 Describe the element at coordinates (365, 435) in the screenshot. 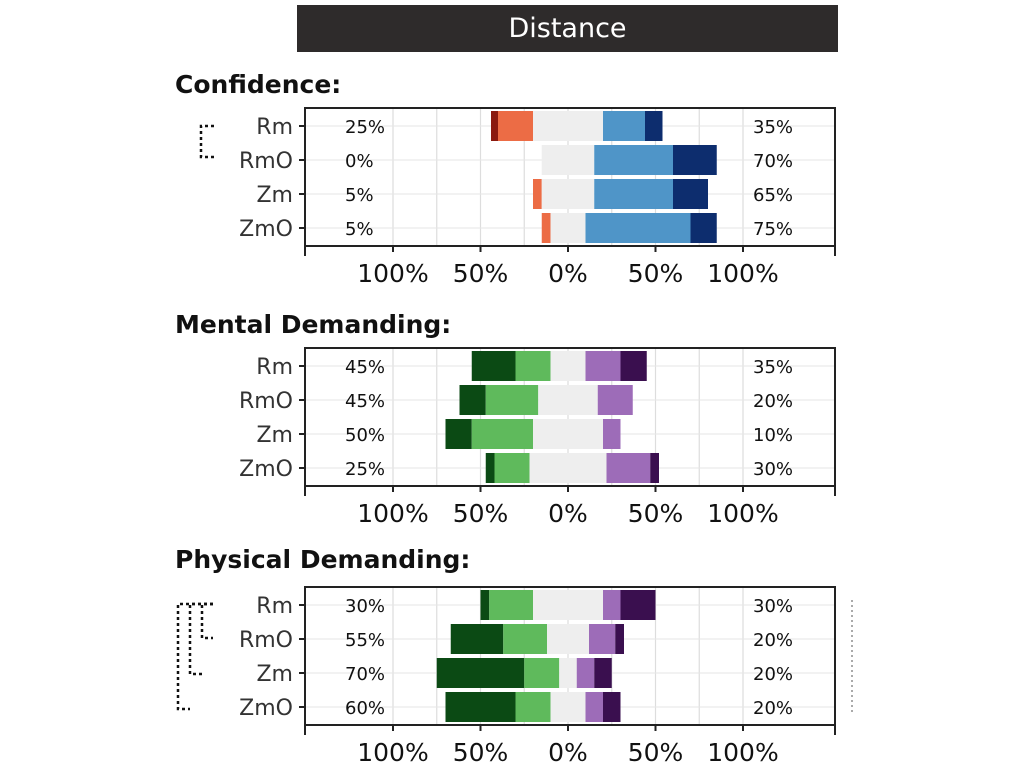

I see `left-percent-label: 50%` at that location.